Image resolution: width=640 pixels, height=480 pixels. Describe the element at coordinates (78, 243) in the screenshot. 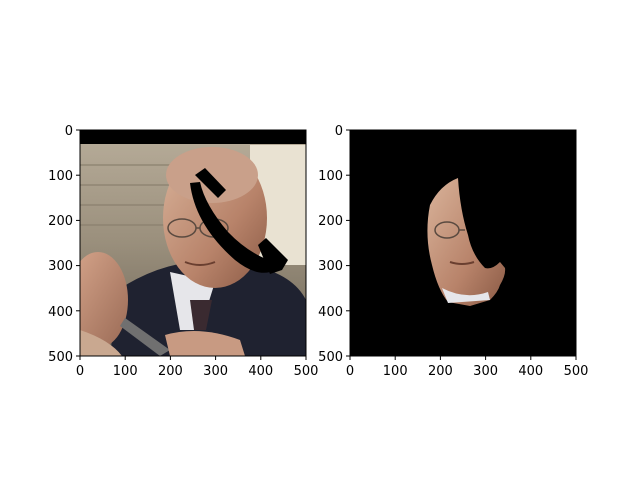

I see `left-y-axis` at that location.